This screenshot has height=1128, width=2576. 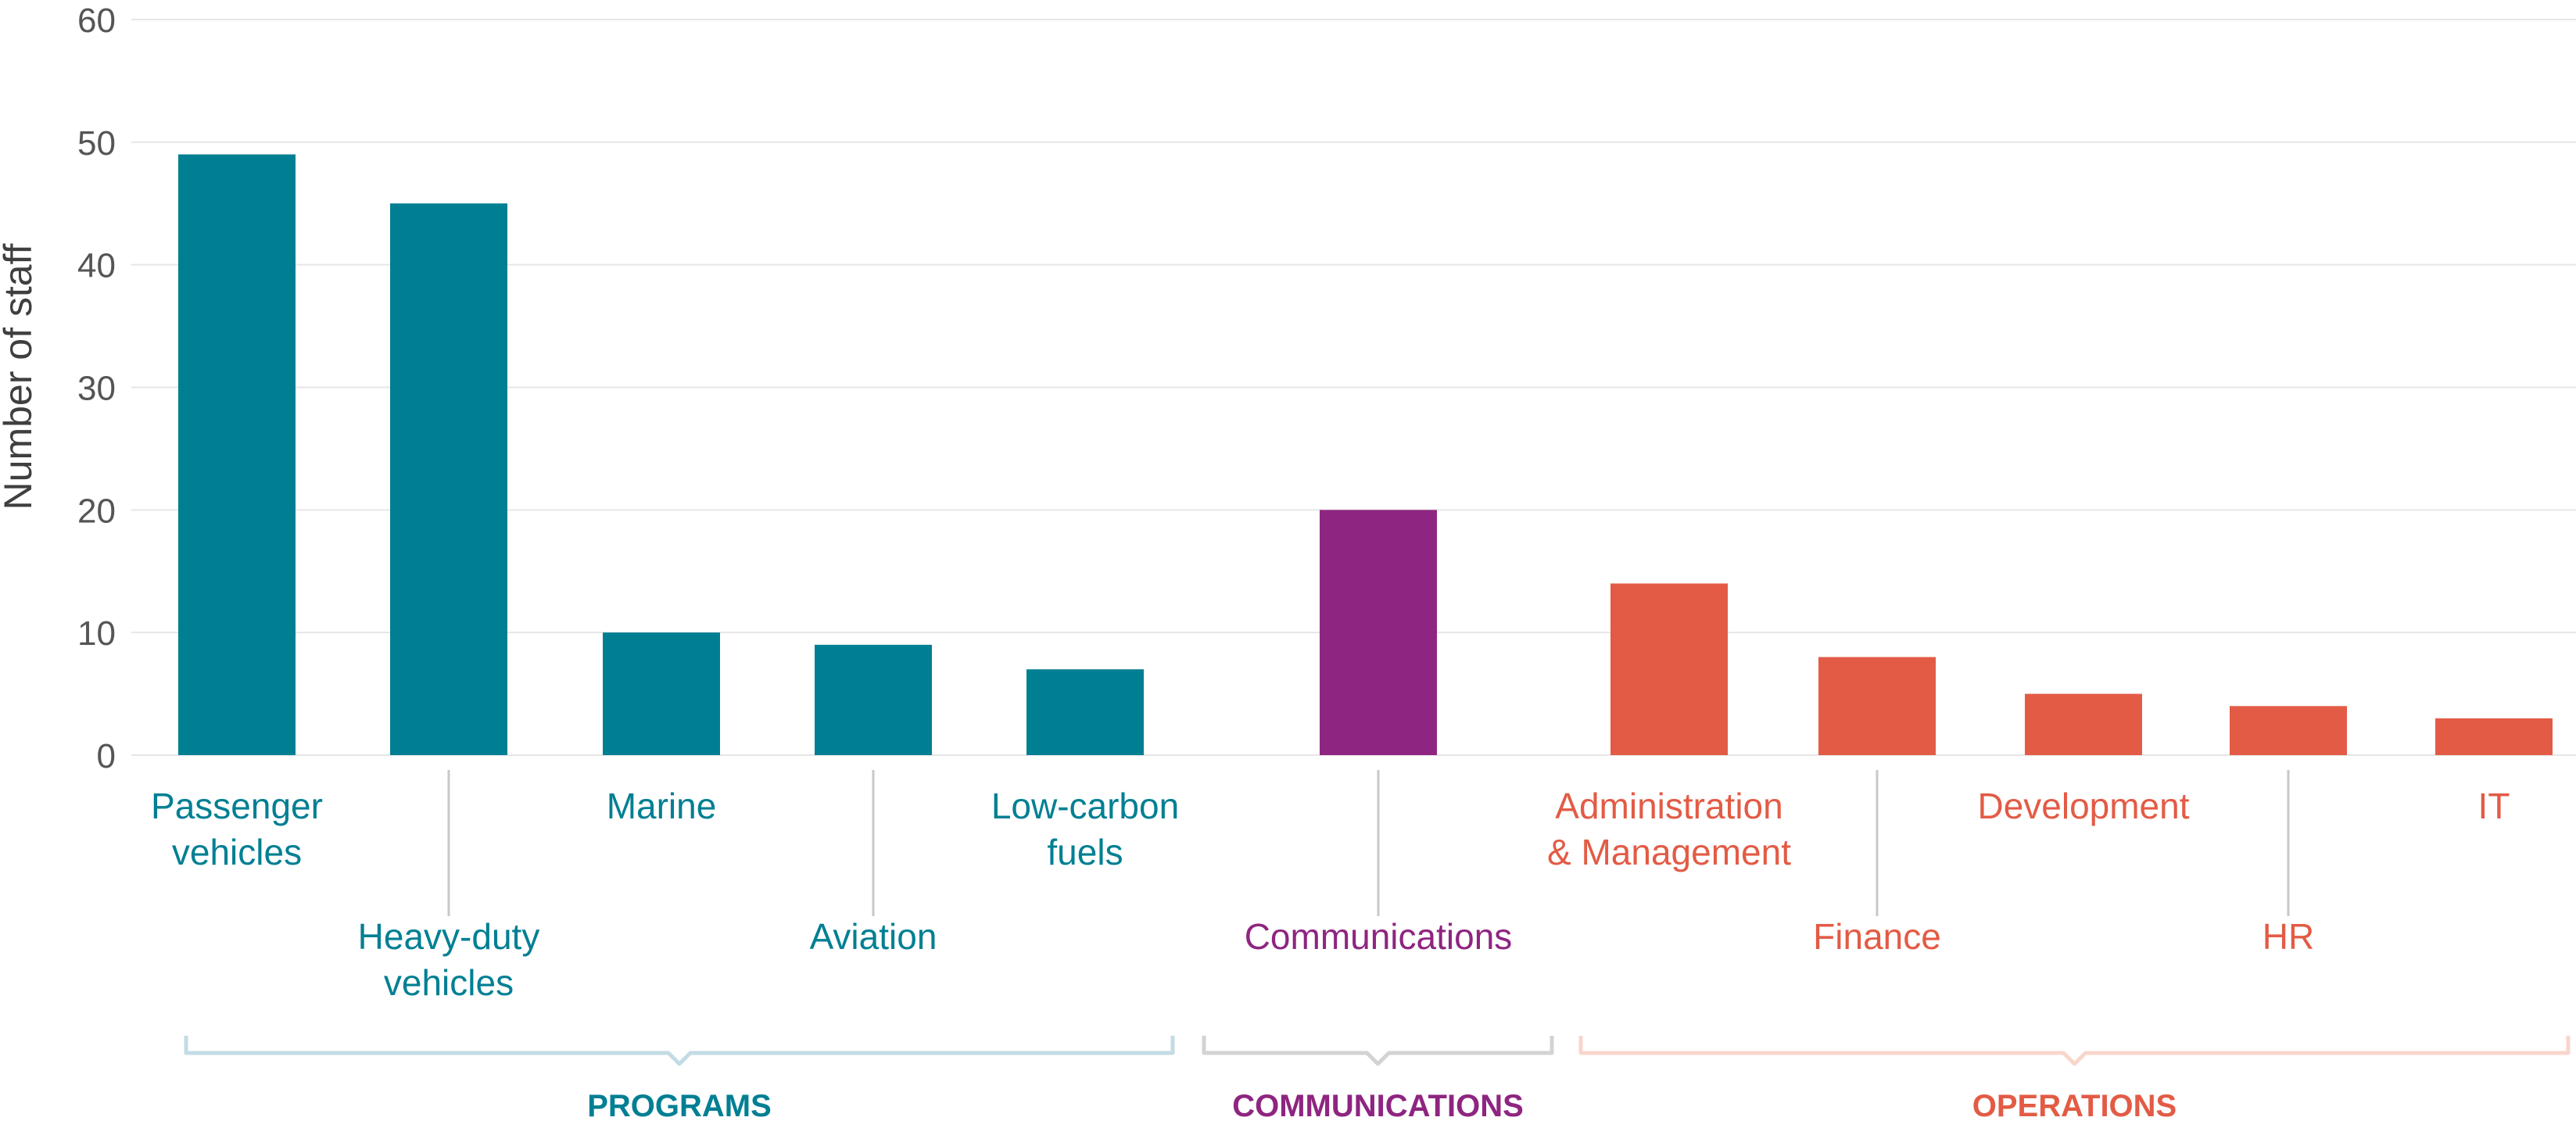 I want to click on category-label: Administration & Management, so click(x=1669, y=829).